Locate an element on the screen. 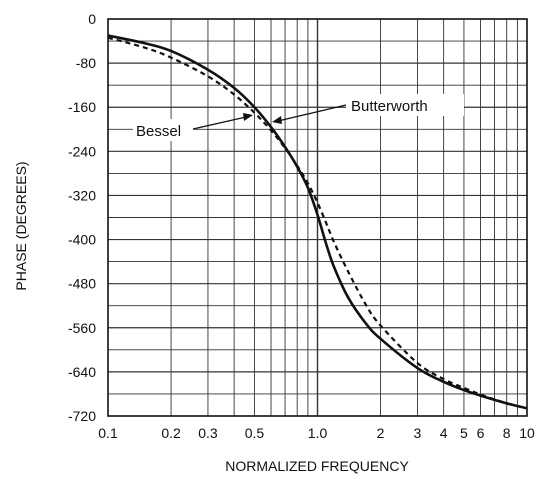 The width and height of the screenshot is (545, 479). x-tick-label: 6 is located at coordinates (481, 433).